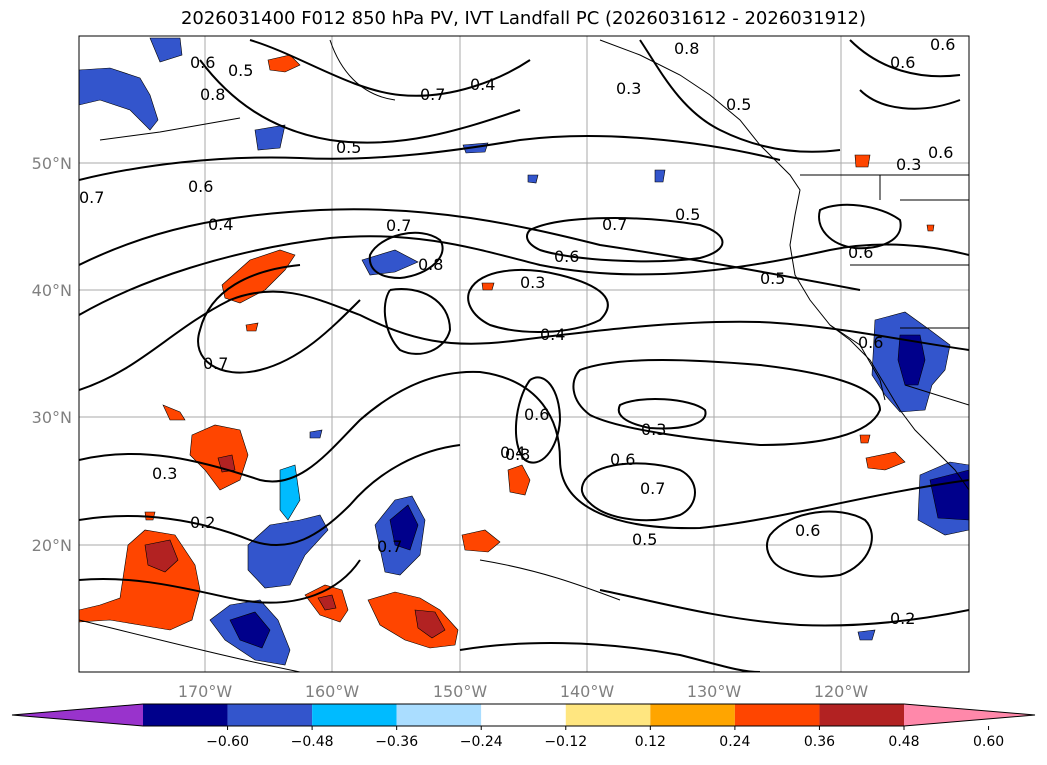  Describe the element at coordinates (903, 742) in the screenshot. I see `colorbar-tick-label: 0.48` at that location.